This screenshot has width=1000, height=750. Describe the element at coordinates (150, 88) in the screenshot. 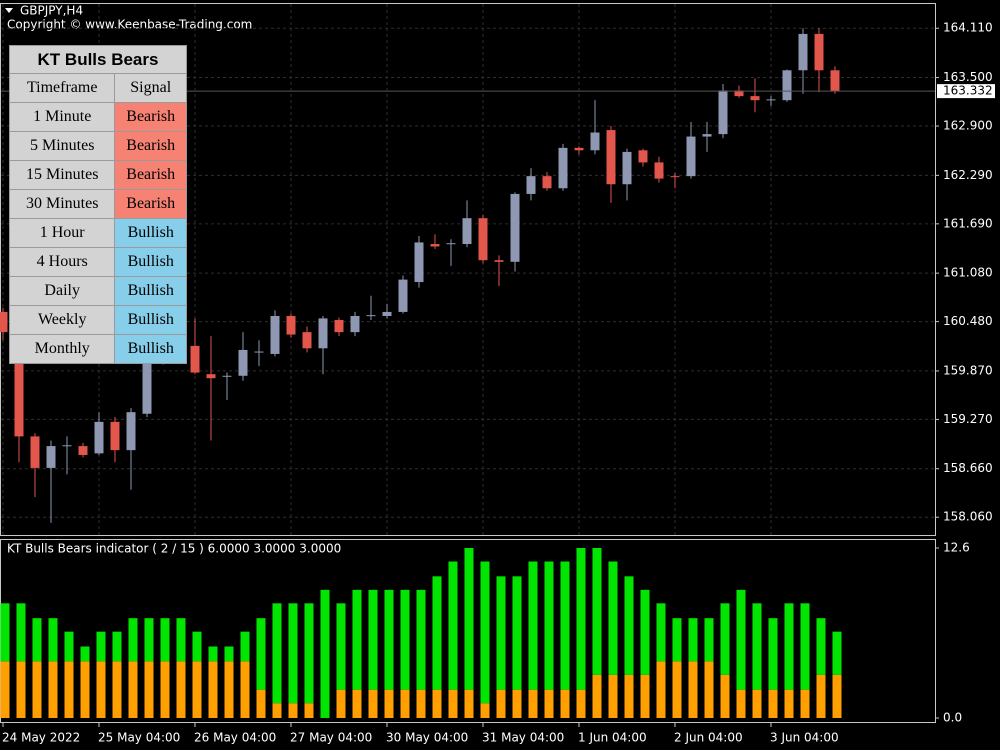

I see `column-header: Signal` at that location.